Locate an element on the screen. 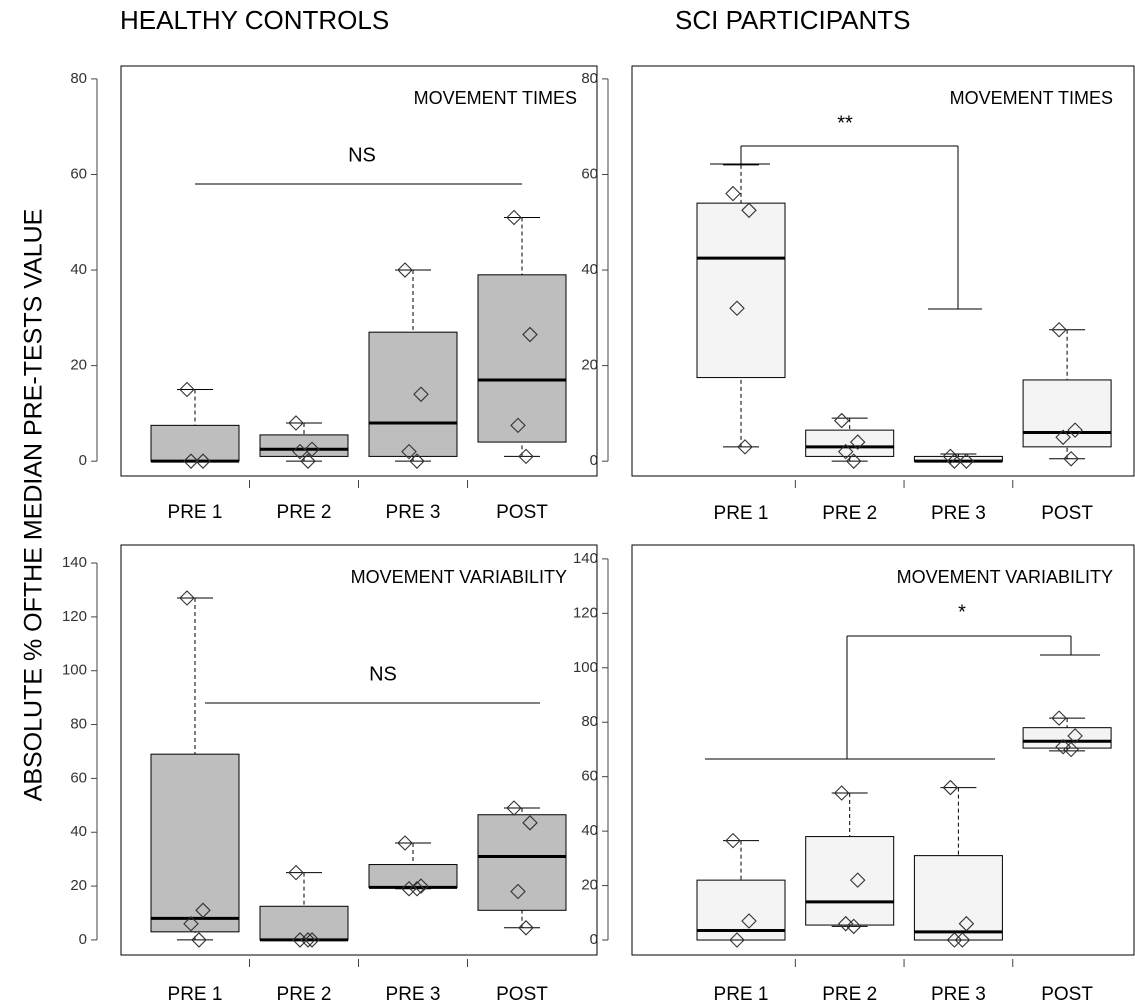 The height and width of the screenshot is (1007, 1135). y-axis-label: ABSOLUTE % OFTHE MEDIAN PRE-TESTS VALUE is located at coordinates (34, 505).